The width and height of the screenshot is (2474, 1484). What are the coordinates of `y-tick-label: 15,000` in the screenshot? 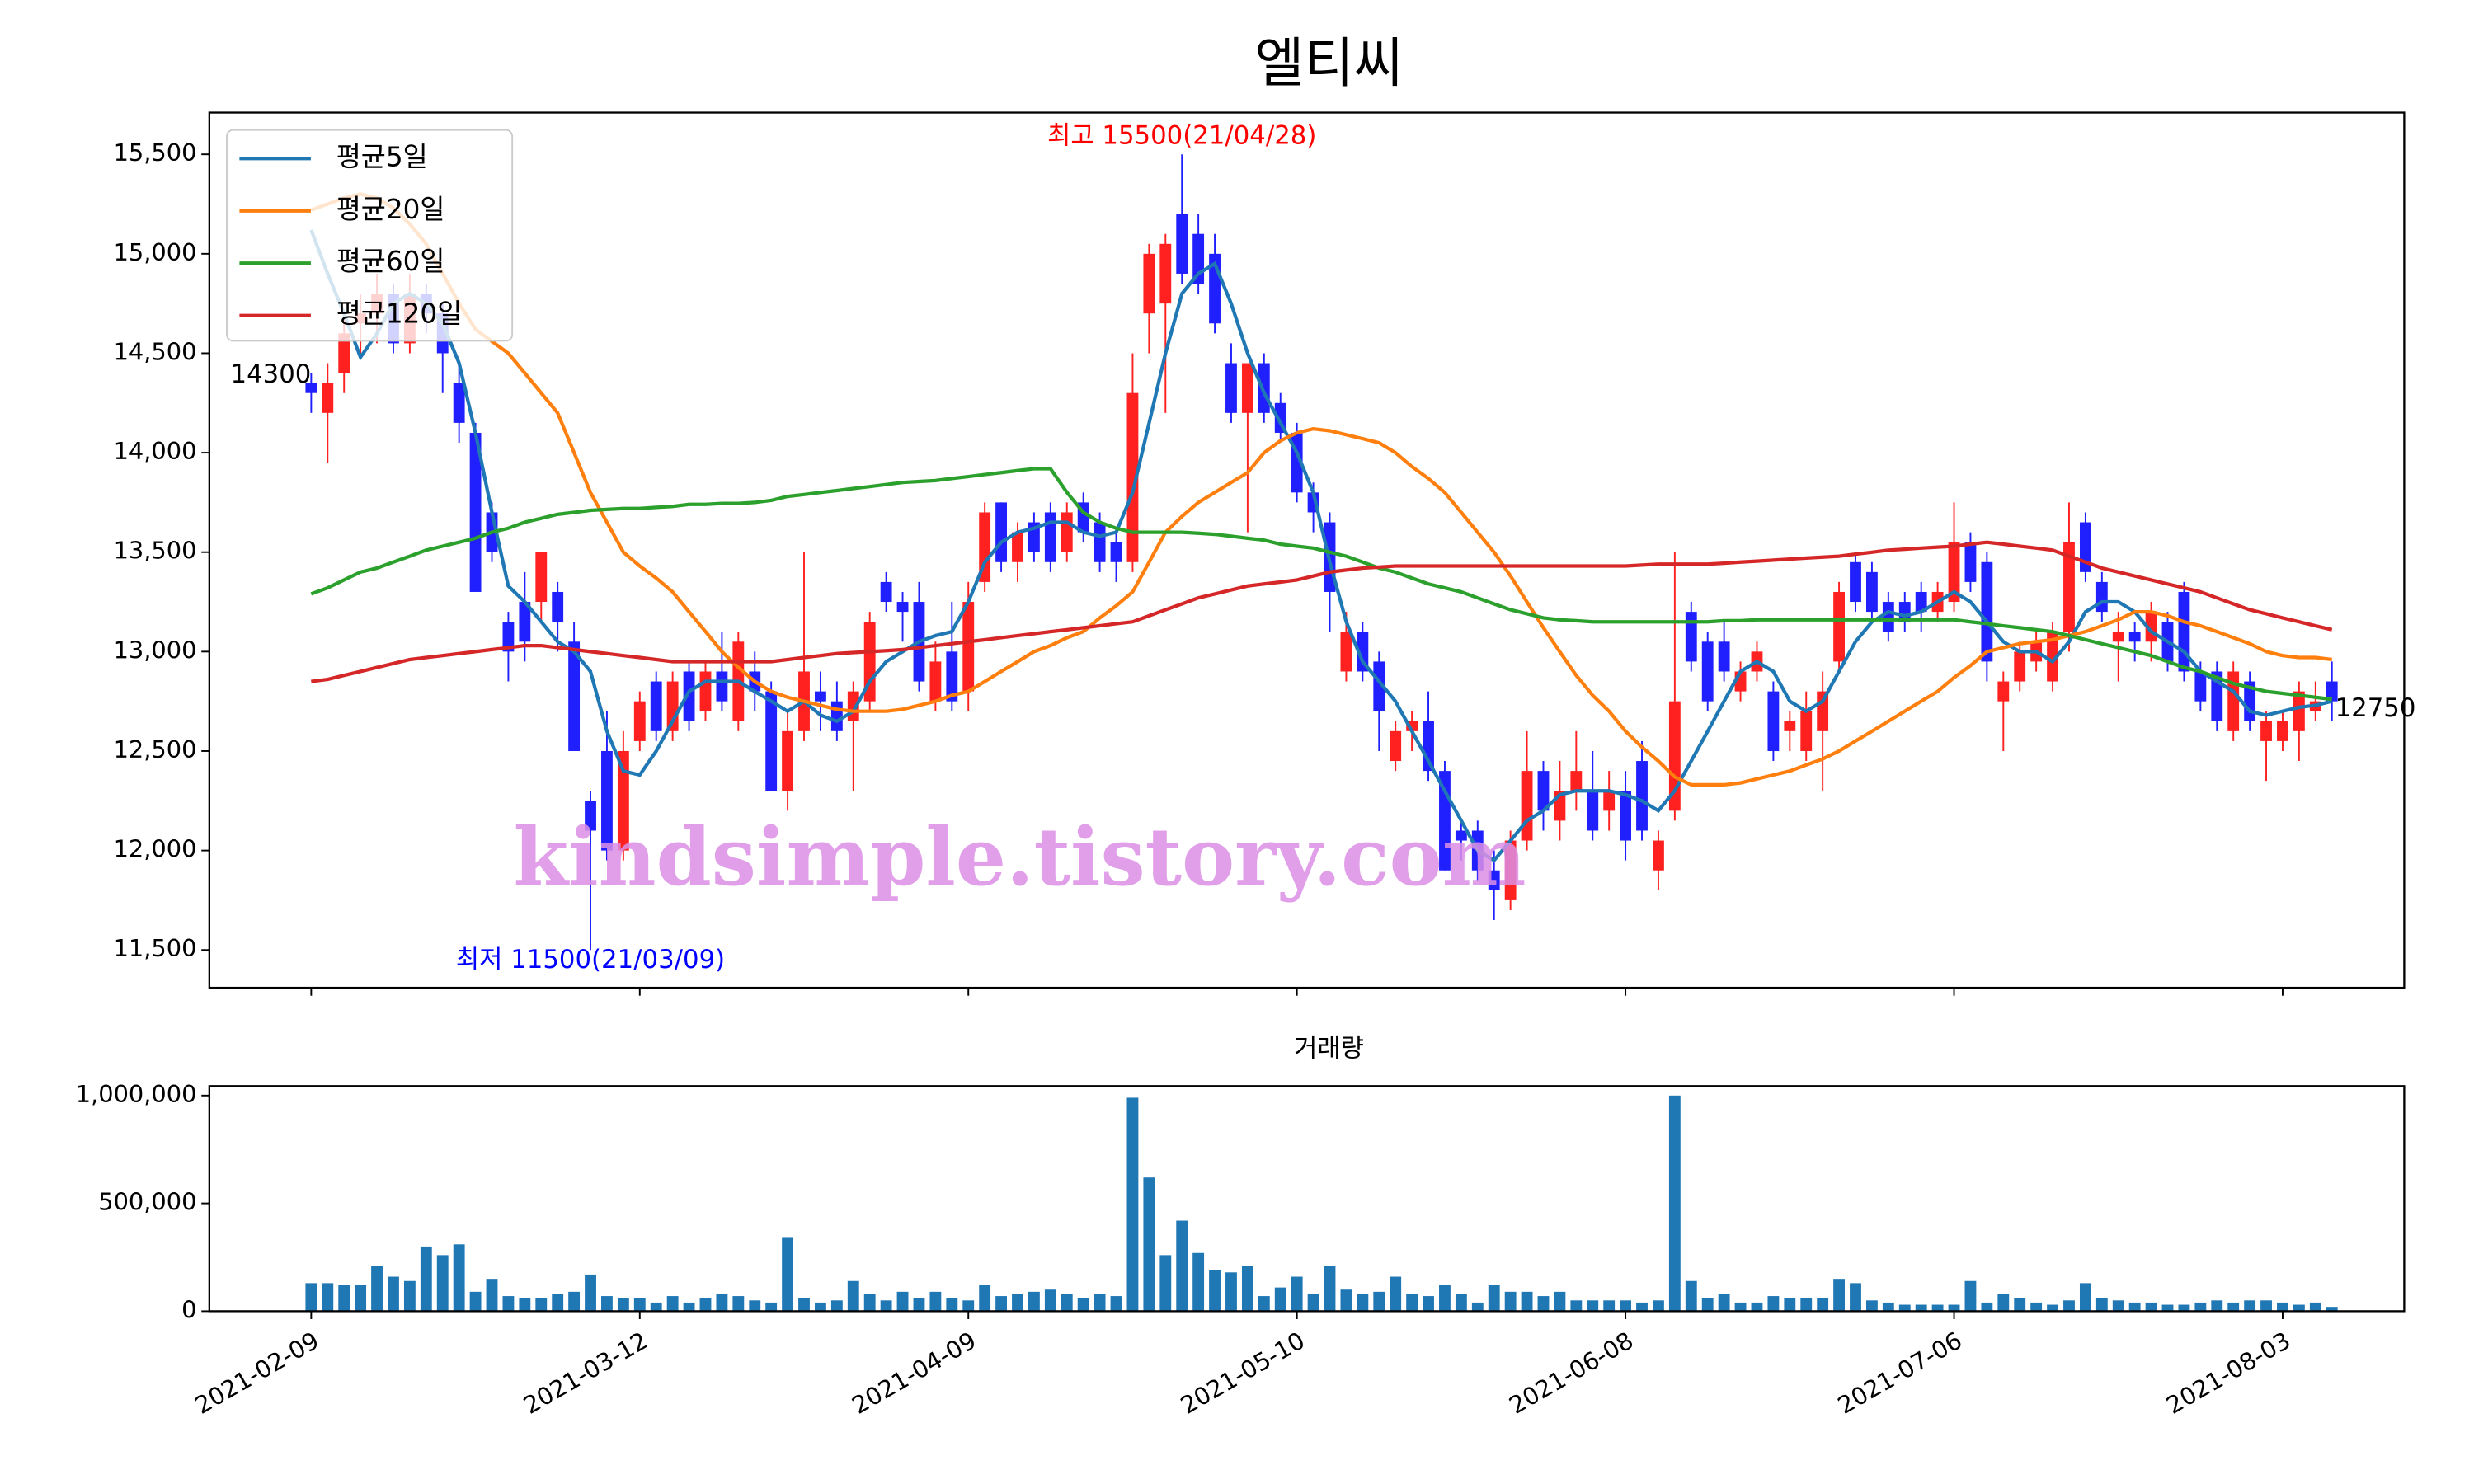 It's located at (155, 252).